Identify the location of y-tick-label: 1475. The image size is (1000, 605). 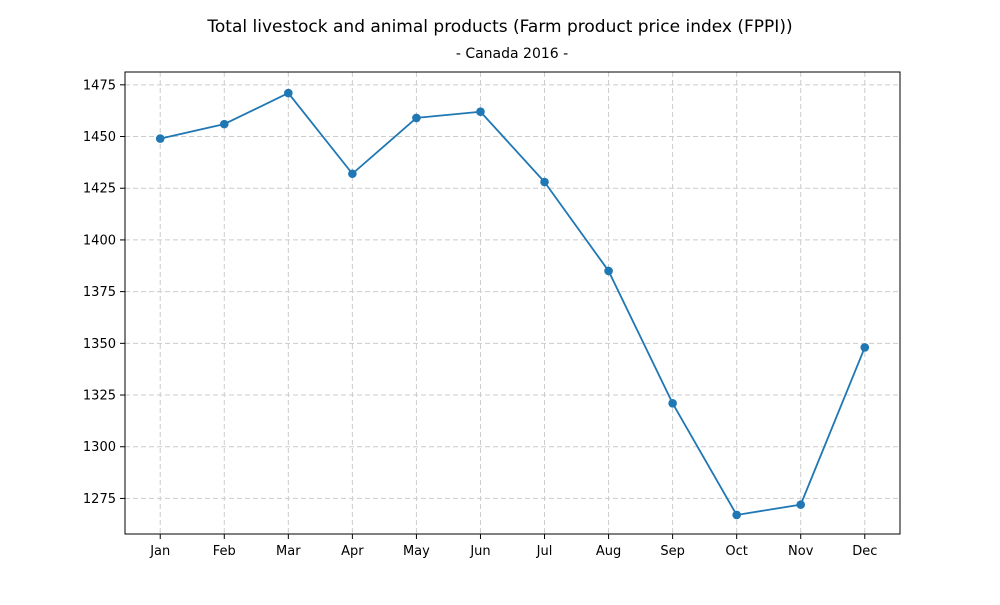
(99, 85).